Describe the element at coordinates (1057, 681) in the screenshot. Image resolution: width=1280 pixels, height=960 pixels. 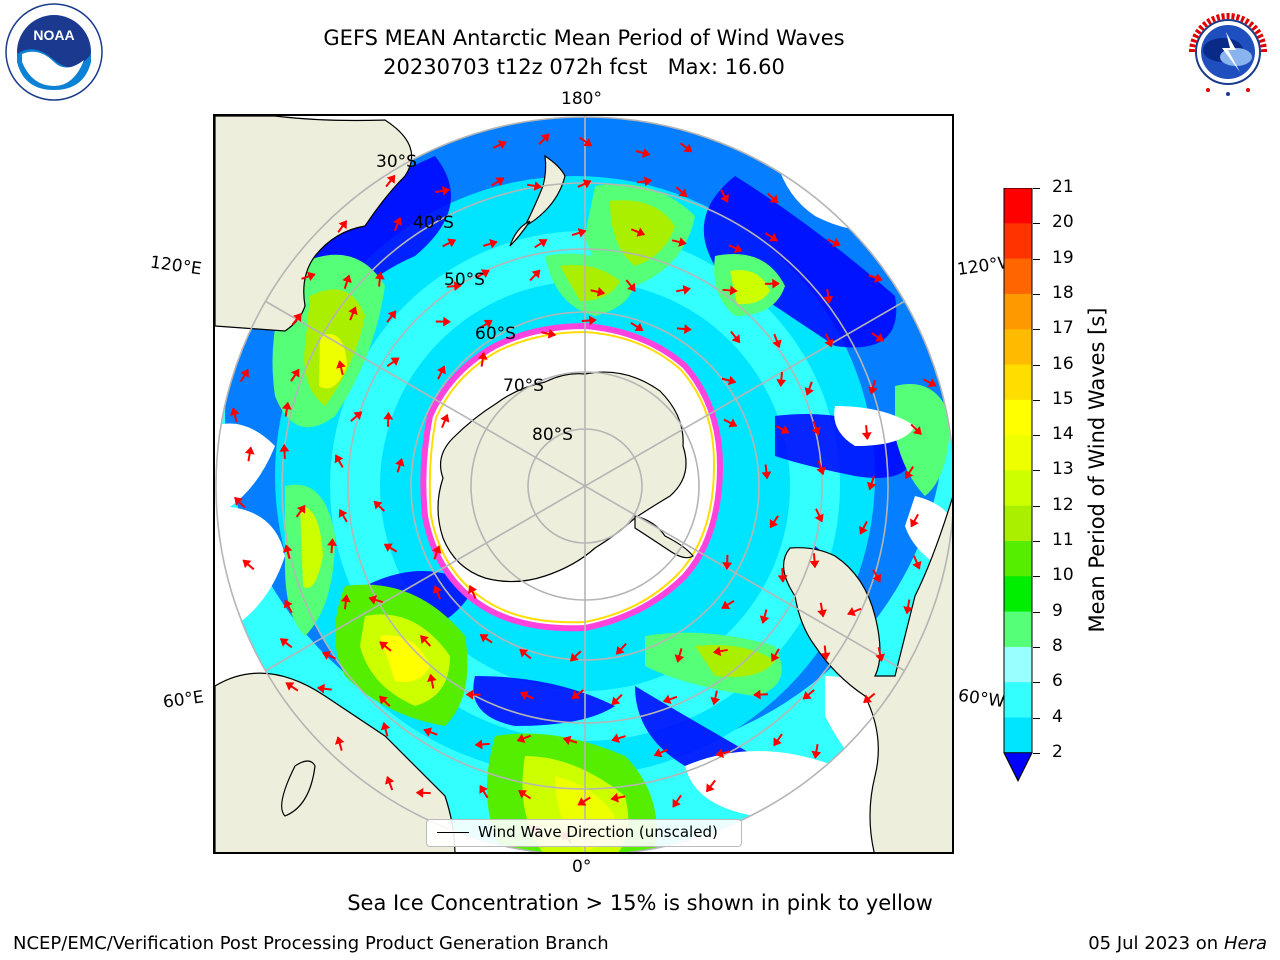
I see `colorbar-tick-label: 6` at that location.